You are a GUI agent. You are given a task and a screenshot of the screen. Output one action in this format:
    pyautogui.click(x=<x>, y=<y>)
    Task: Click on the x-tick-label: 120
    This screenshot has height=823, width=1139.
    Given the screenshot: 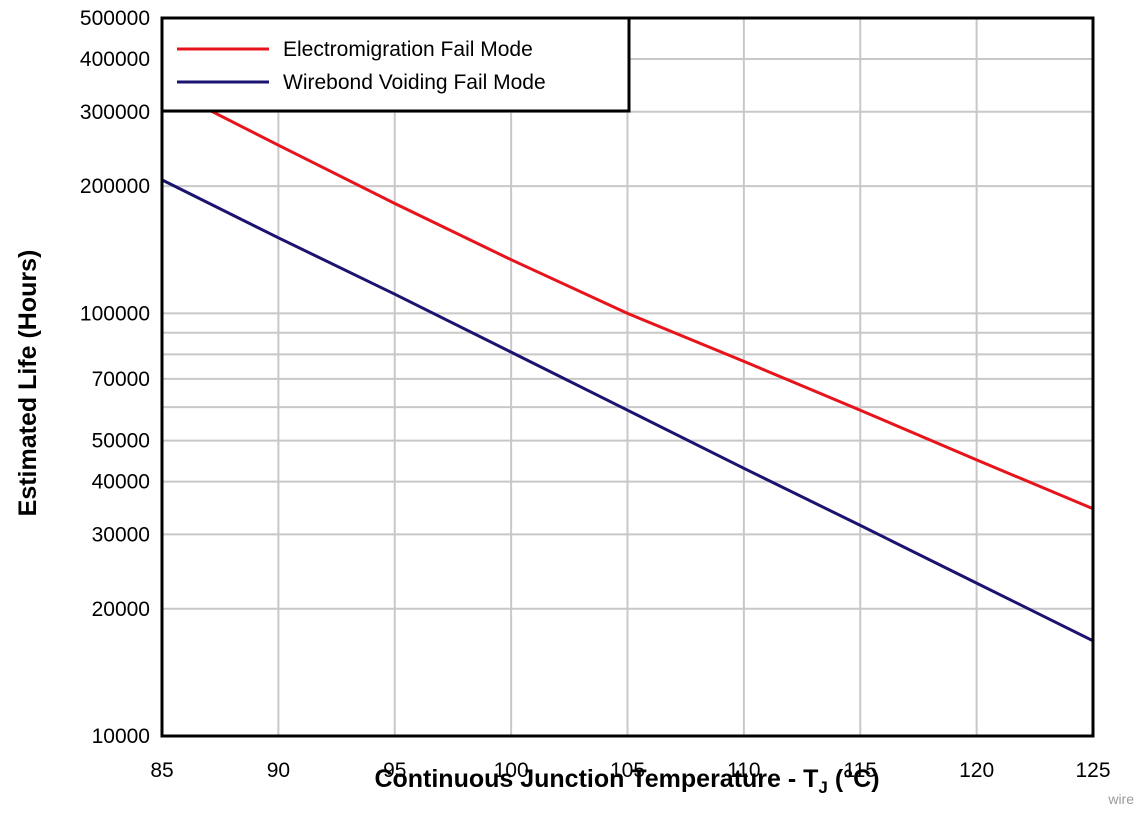 What is the action you would take?
    pyautogui.click(x=976, y=770)
    